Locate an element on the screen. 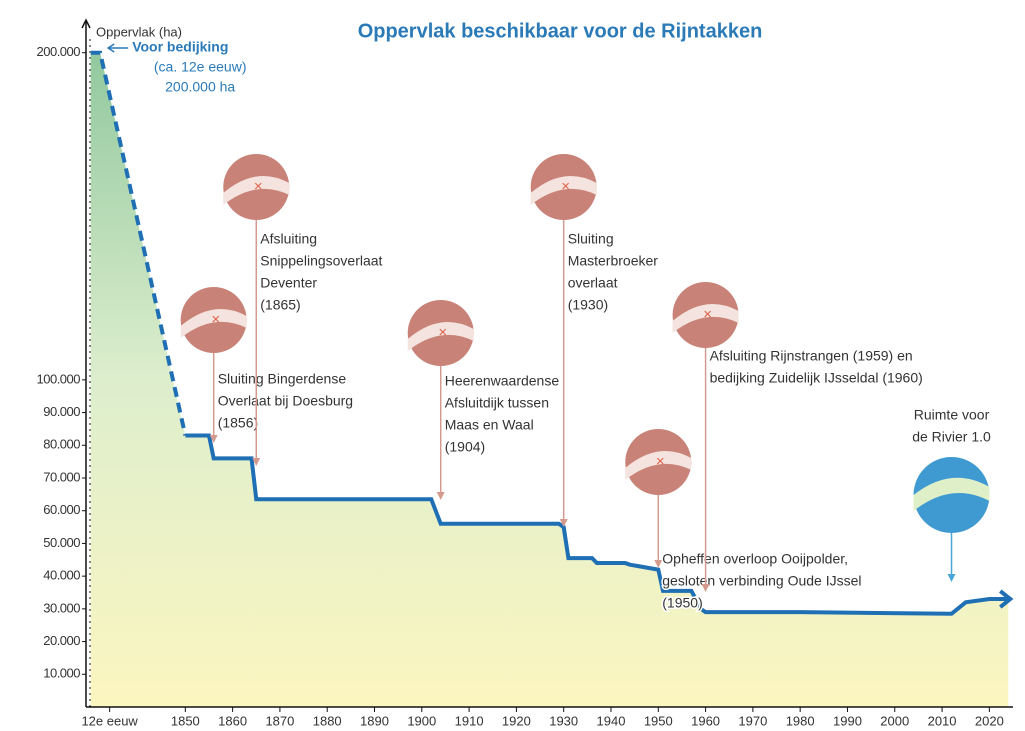 Image resolution: width=1025 pixels, height=731 pixels. x-tick-label: 1860 is located at coordinates (232, 720).